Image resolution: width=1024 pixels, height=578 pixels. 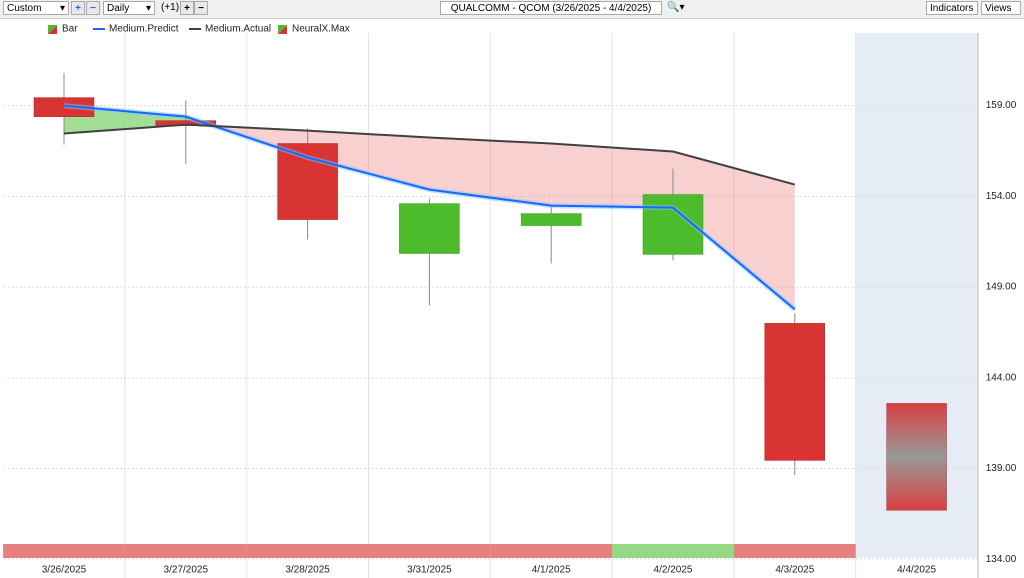 What do you see at coordinates (551, 570) in the screenshot?
I see `x-tick-label: 4/1/2025` at bounding box center [551, 570].